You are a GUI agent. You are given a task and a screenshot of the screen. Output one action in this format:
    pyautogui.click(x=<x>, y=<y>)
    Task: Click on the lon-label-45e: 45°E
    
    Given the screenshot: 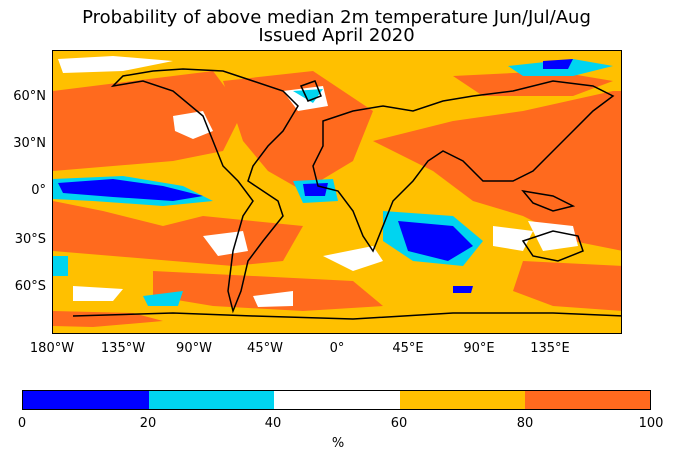 What is the action you would take?
    pyautogui.click(x=408, y=348)
    